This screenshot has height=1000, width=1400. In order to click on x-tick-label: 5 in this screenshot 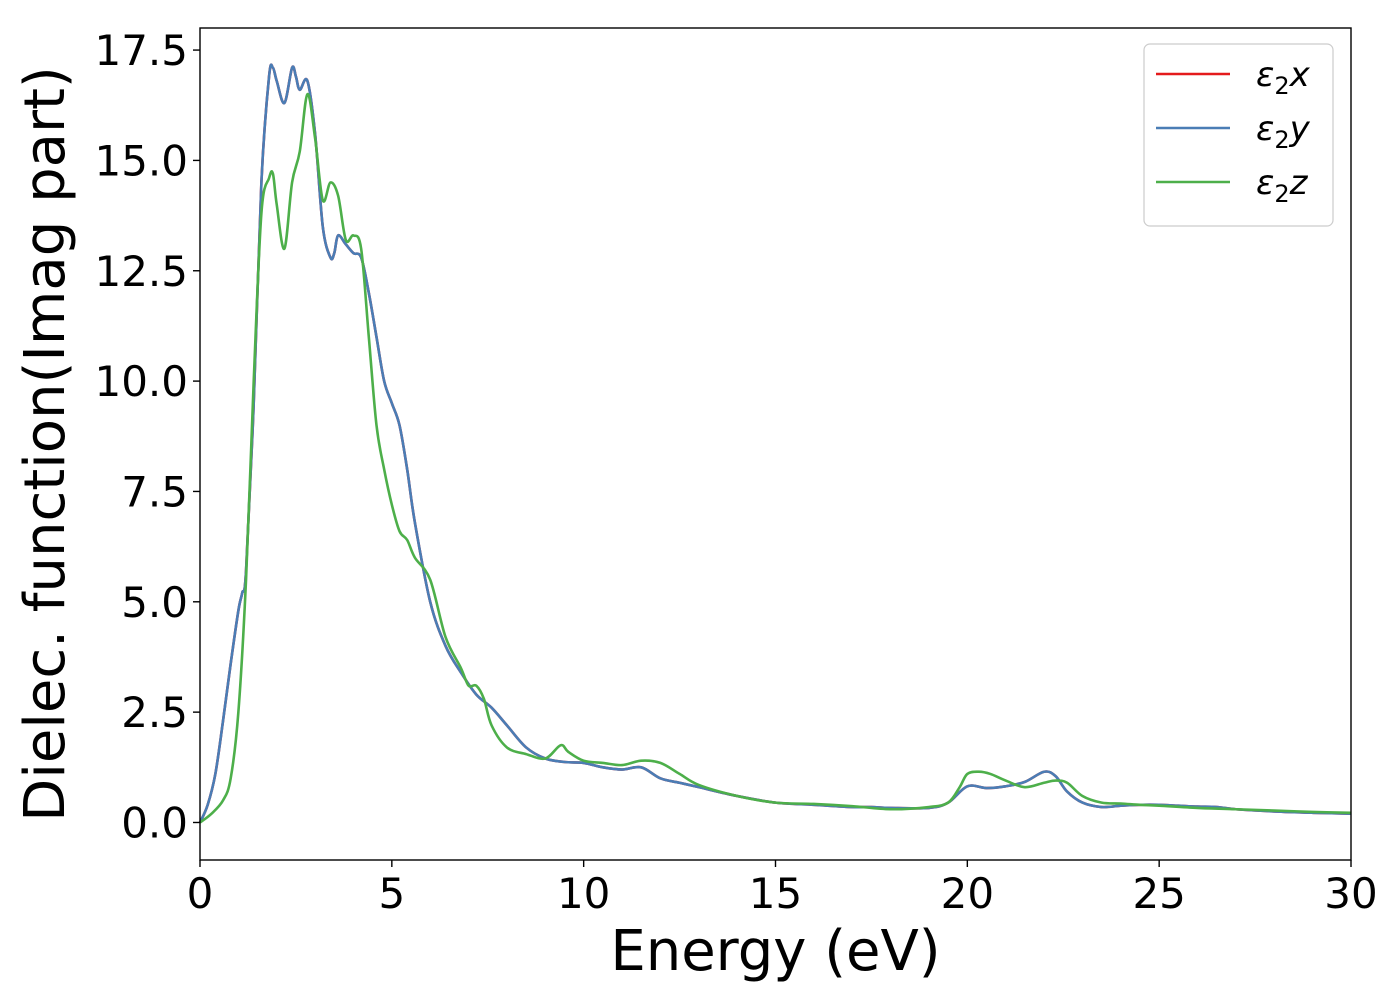, I will do `click(391, 893)`.